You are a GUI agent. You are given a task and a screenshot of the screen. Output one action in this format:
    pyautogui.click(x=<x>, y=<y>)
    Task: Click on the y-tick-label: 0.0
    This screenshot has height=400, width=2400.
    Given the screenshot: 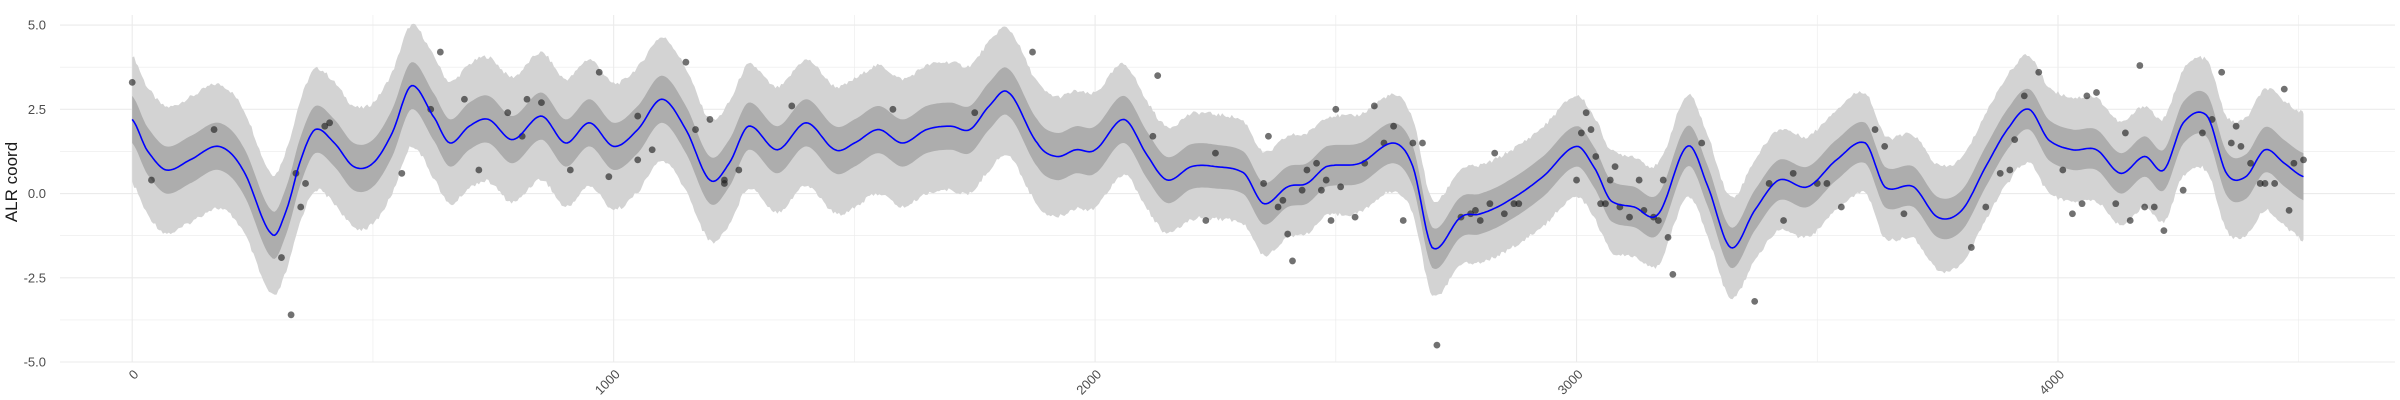 What is the action you would take?
    pyautogui.click(x=37, y=193)
    